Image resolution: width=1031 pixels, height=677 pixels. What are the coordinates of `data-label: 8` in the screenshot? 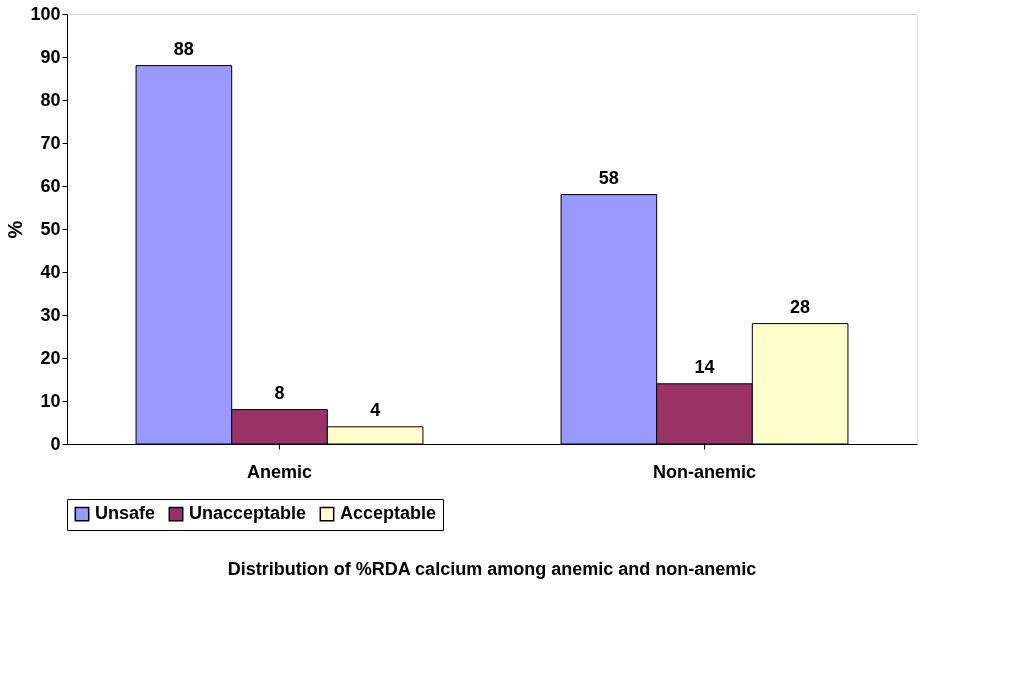 It's located at (279, 392).